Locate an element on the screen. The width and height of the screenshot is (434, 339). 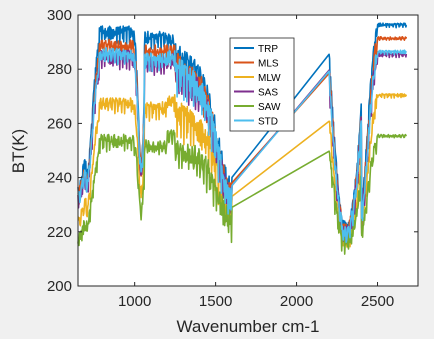
y-axis-label: BT(K) is located at coordinates (18, 151).